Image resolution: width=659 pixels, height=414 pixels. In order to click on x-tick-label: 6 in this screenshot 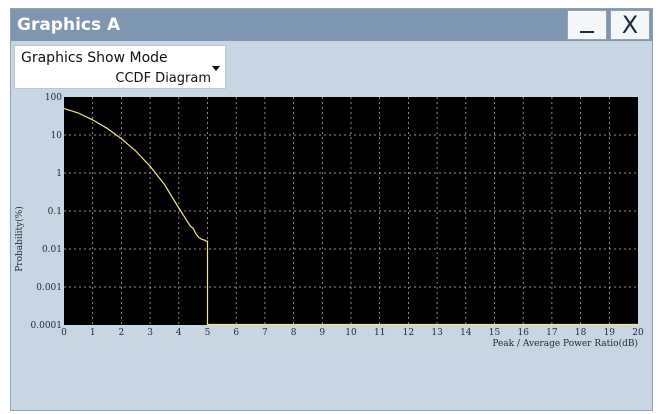, I will do `click(236, 333)`.